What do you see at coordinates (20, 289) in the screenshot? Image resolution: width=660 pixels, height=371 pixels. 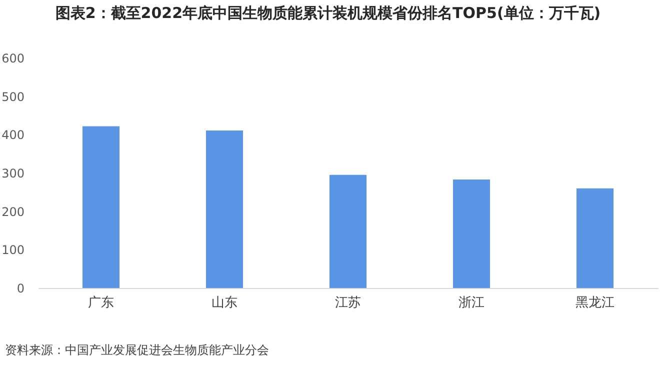 I see `y-tick-label: 0` at bounding box center [20, 289].